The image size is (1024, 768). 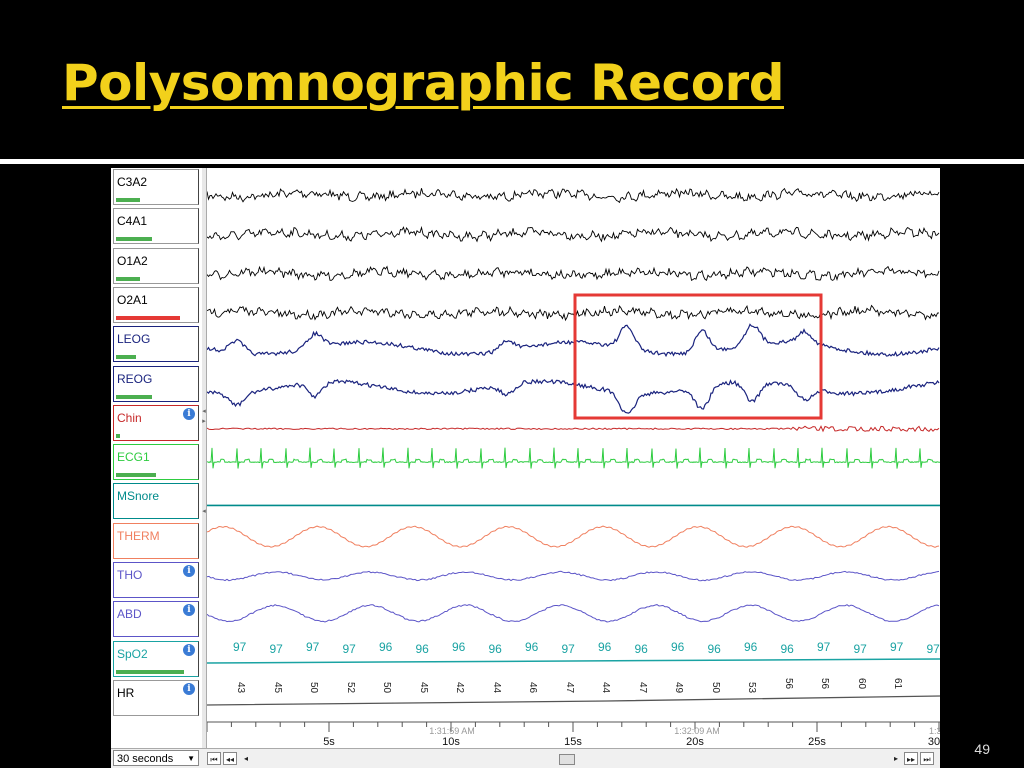 I want to click on channel-name: THERM, so click(x=138, y=535).